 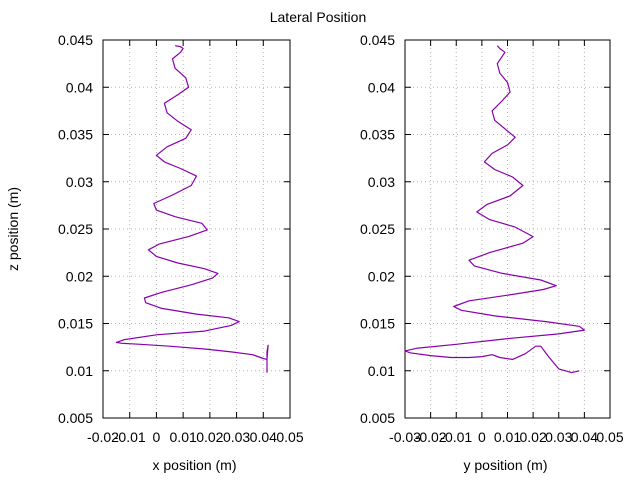 What do you see at coordinates (130, 437) in the screenshot?
I see `x-panel-xtick-label-1: -0.01` at bounding box center [130, 437].